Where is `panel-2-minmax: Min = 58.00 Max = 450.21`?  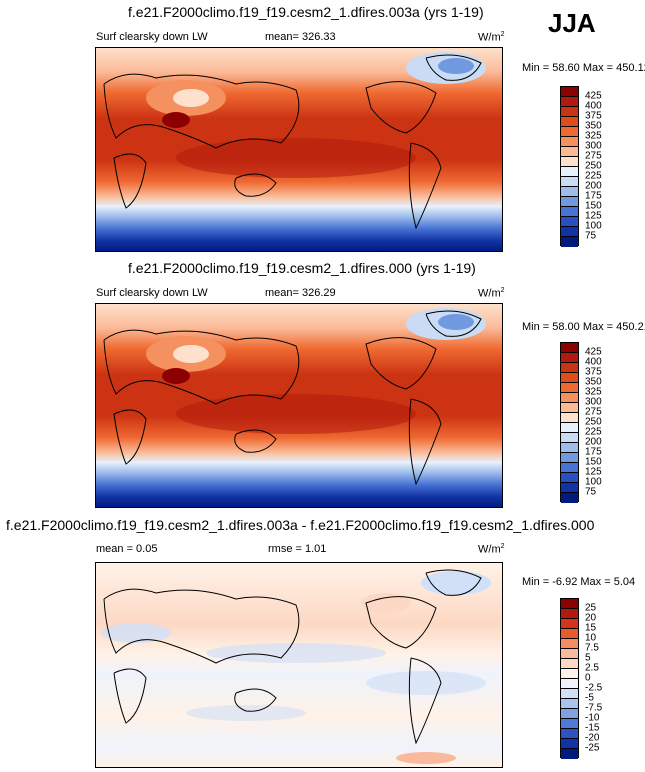 panel-2-minmax: Min = 58.00 Max = 450.21 is located at coordinates (583, 327).